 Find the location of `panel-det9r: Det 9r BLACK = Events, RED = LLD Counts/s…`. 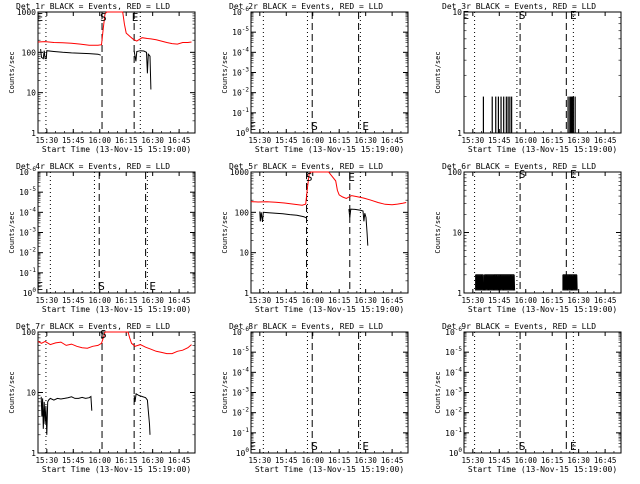

panel-det9r: Det 9r BLACK = Events, RED = LLD Counts/s… is located at coordinates (528, 398).